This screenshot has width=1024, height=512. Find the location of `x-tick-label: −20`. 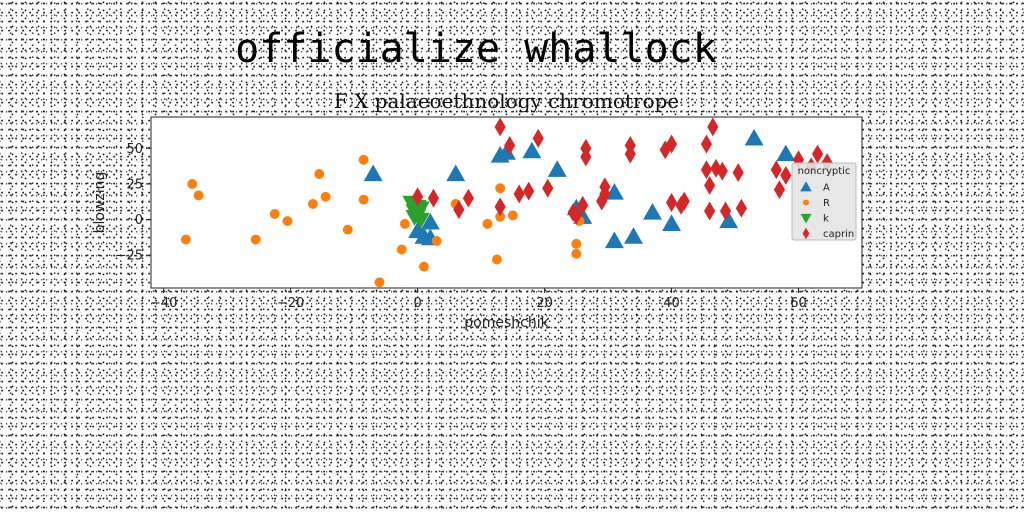

x-tick-label: −20 is located at coordinates (290, 303).